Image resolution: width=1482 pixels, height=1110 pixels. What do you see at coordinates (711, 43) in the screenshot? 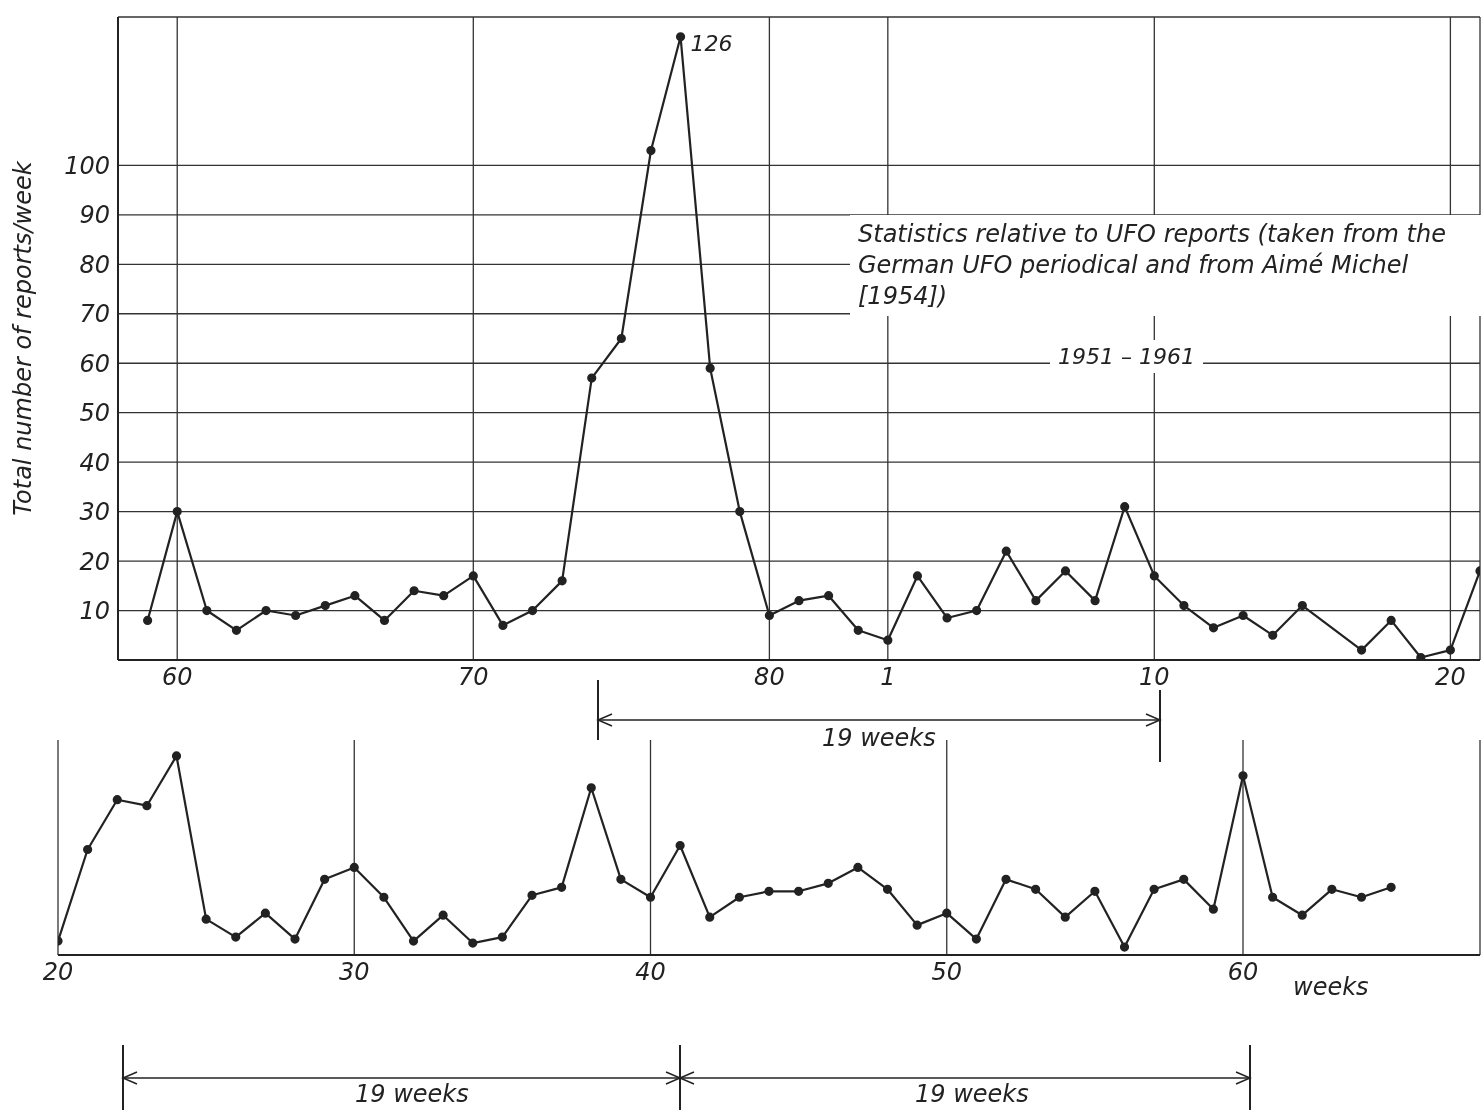
I see `annotation: 126` at bounding box center [711, 43].